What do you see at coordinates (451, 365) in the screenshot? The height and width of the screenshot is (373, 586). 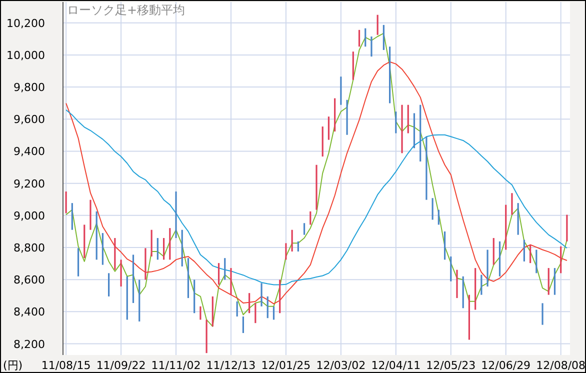 I see `x-tick-label: 12/05/23` at bounding box center [451, 365].